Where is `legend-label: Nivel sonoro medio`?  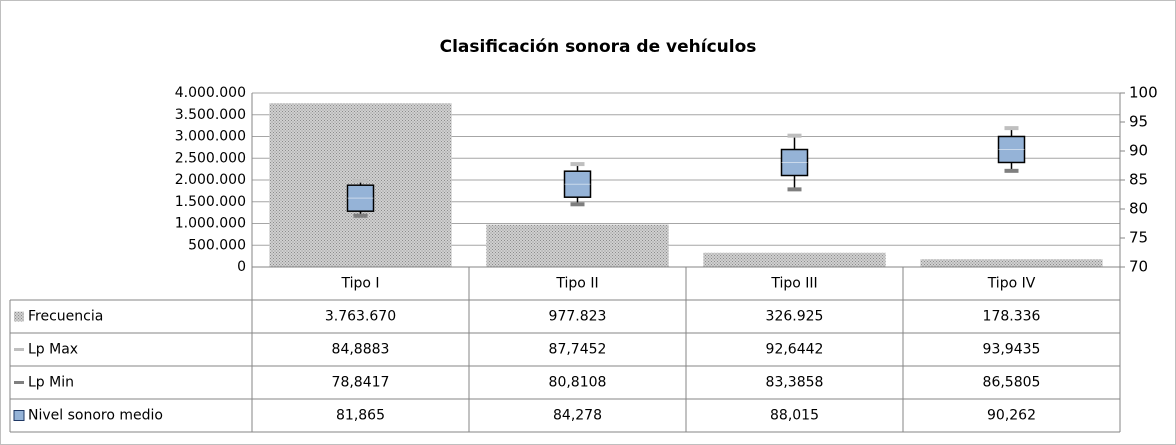 legend-label: Nivel sonoro medio is located at coordinates (95, 416).